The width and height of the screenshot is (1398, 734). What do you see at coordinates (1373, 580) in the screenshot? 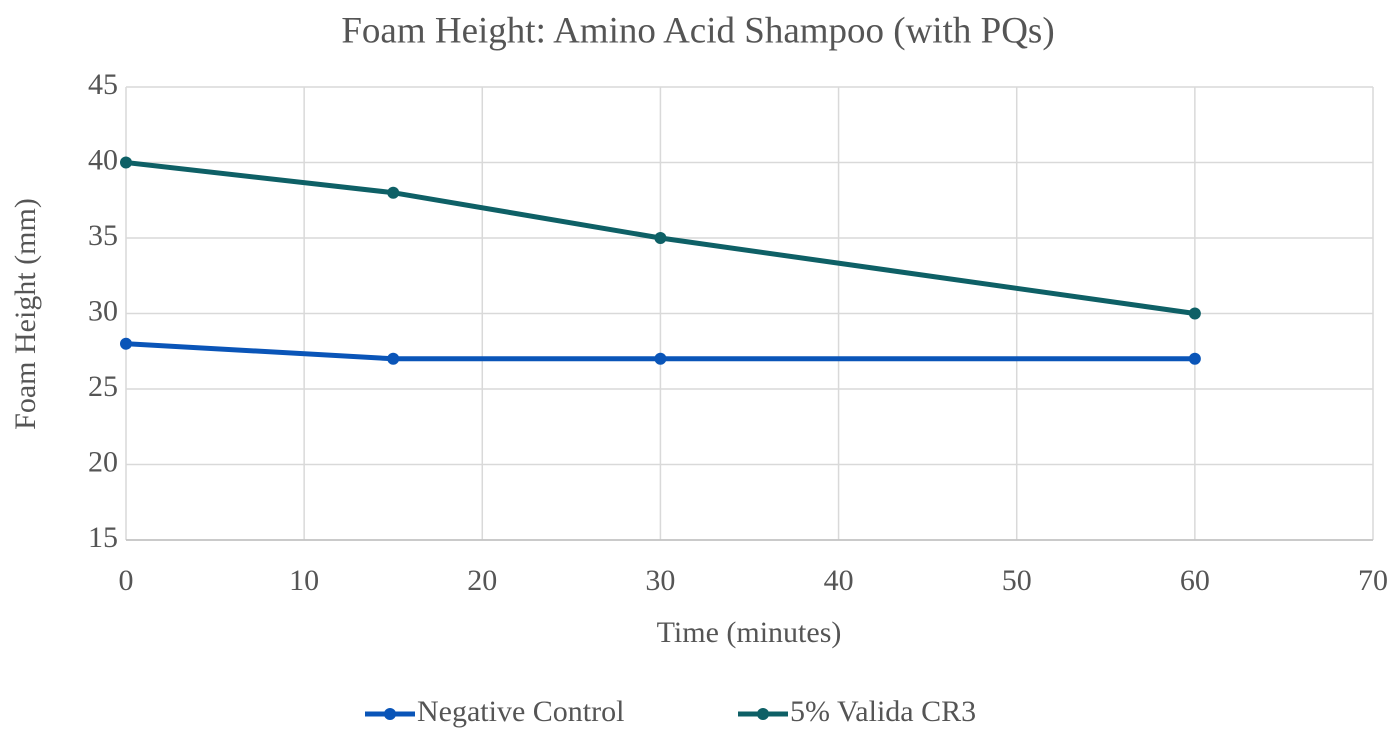
I see `x-tick-label: 70` at bounding box center [1373, 580].